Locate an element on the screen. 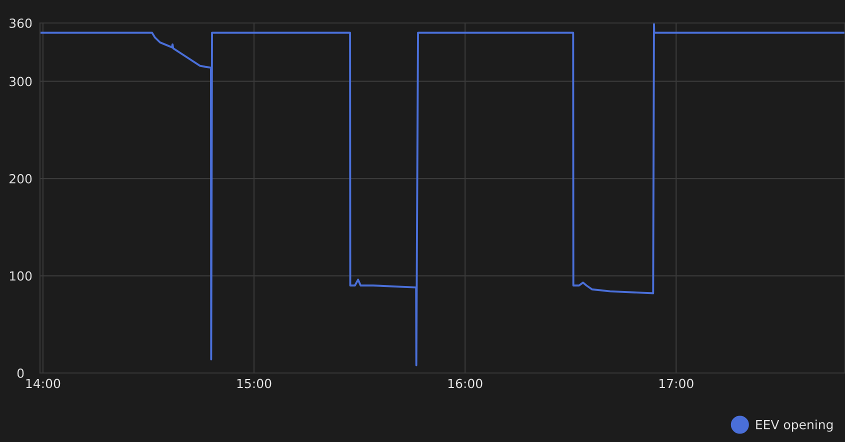 Image resolution: width=845 pixels, height=442 pixels. x-tick-label: 14:00 is located at coordinates (43, 383).